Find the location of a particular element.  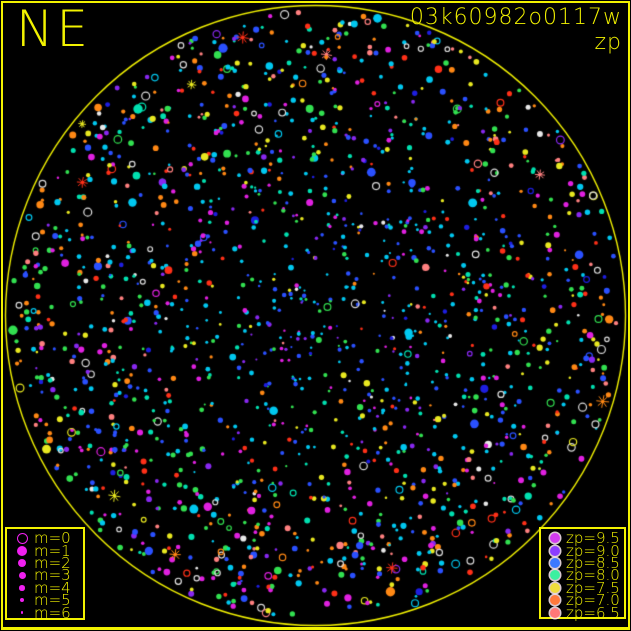

legend-row: m=1 is located at coordinates (45, 550).